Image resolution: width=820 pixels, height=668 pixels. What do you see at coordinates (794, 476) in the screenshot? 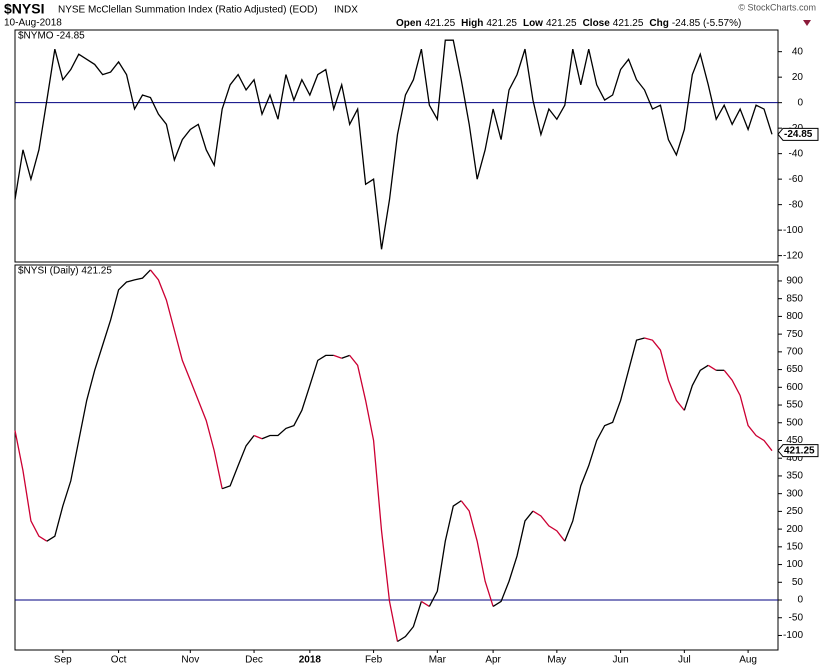
I see `y-tick-label: 350` at bounding box center [794, 476].